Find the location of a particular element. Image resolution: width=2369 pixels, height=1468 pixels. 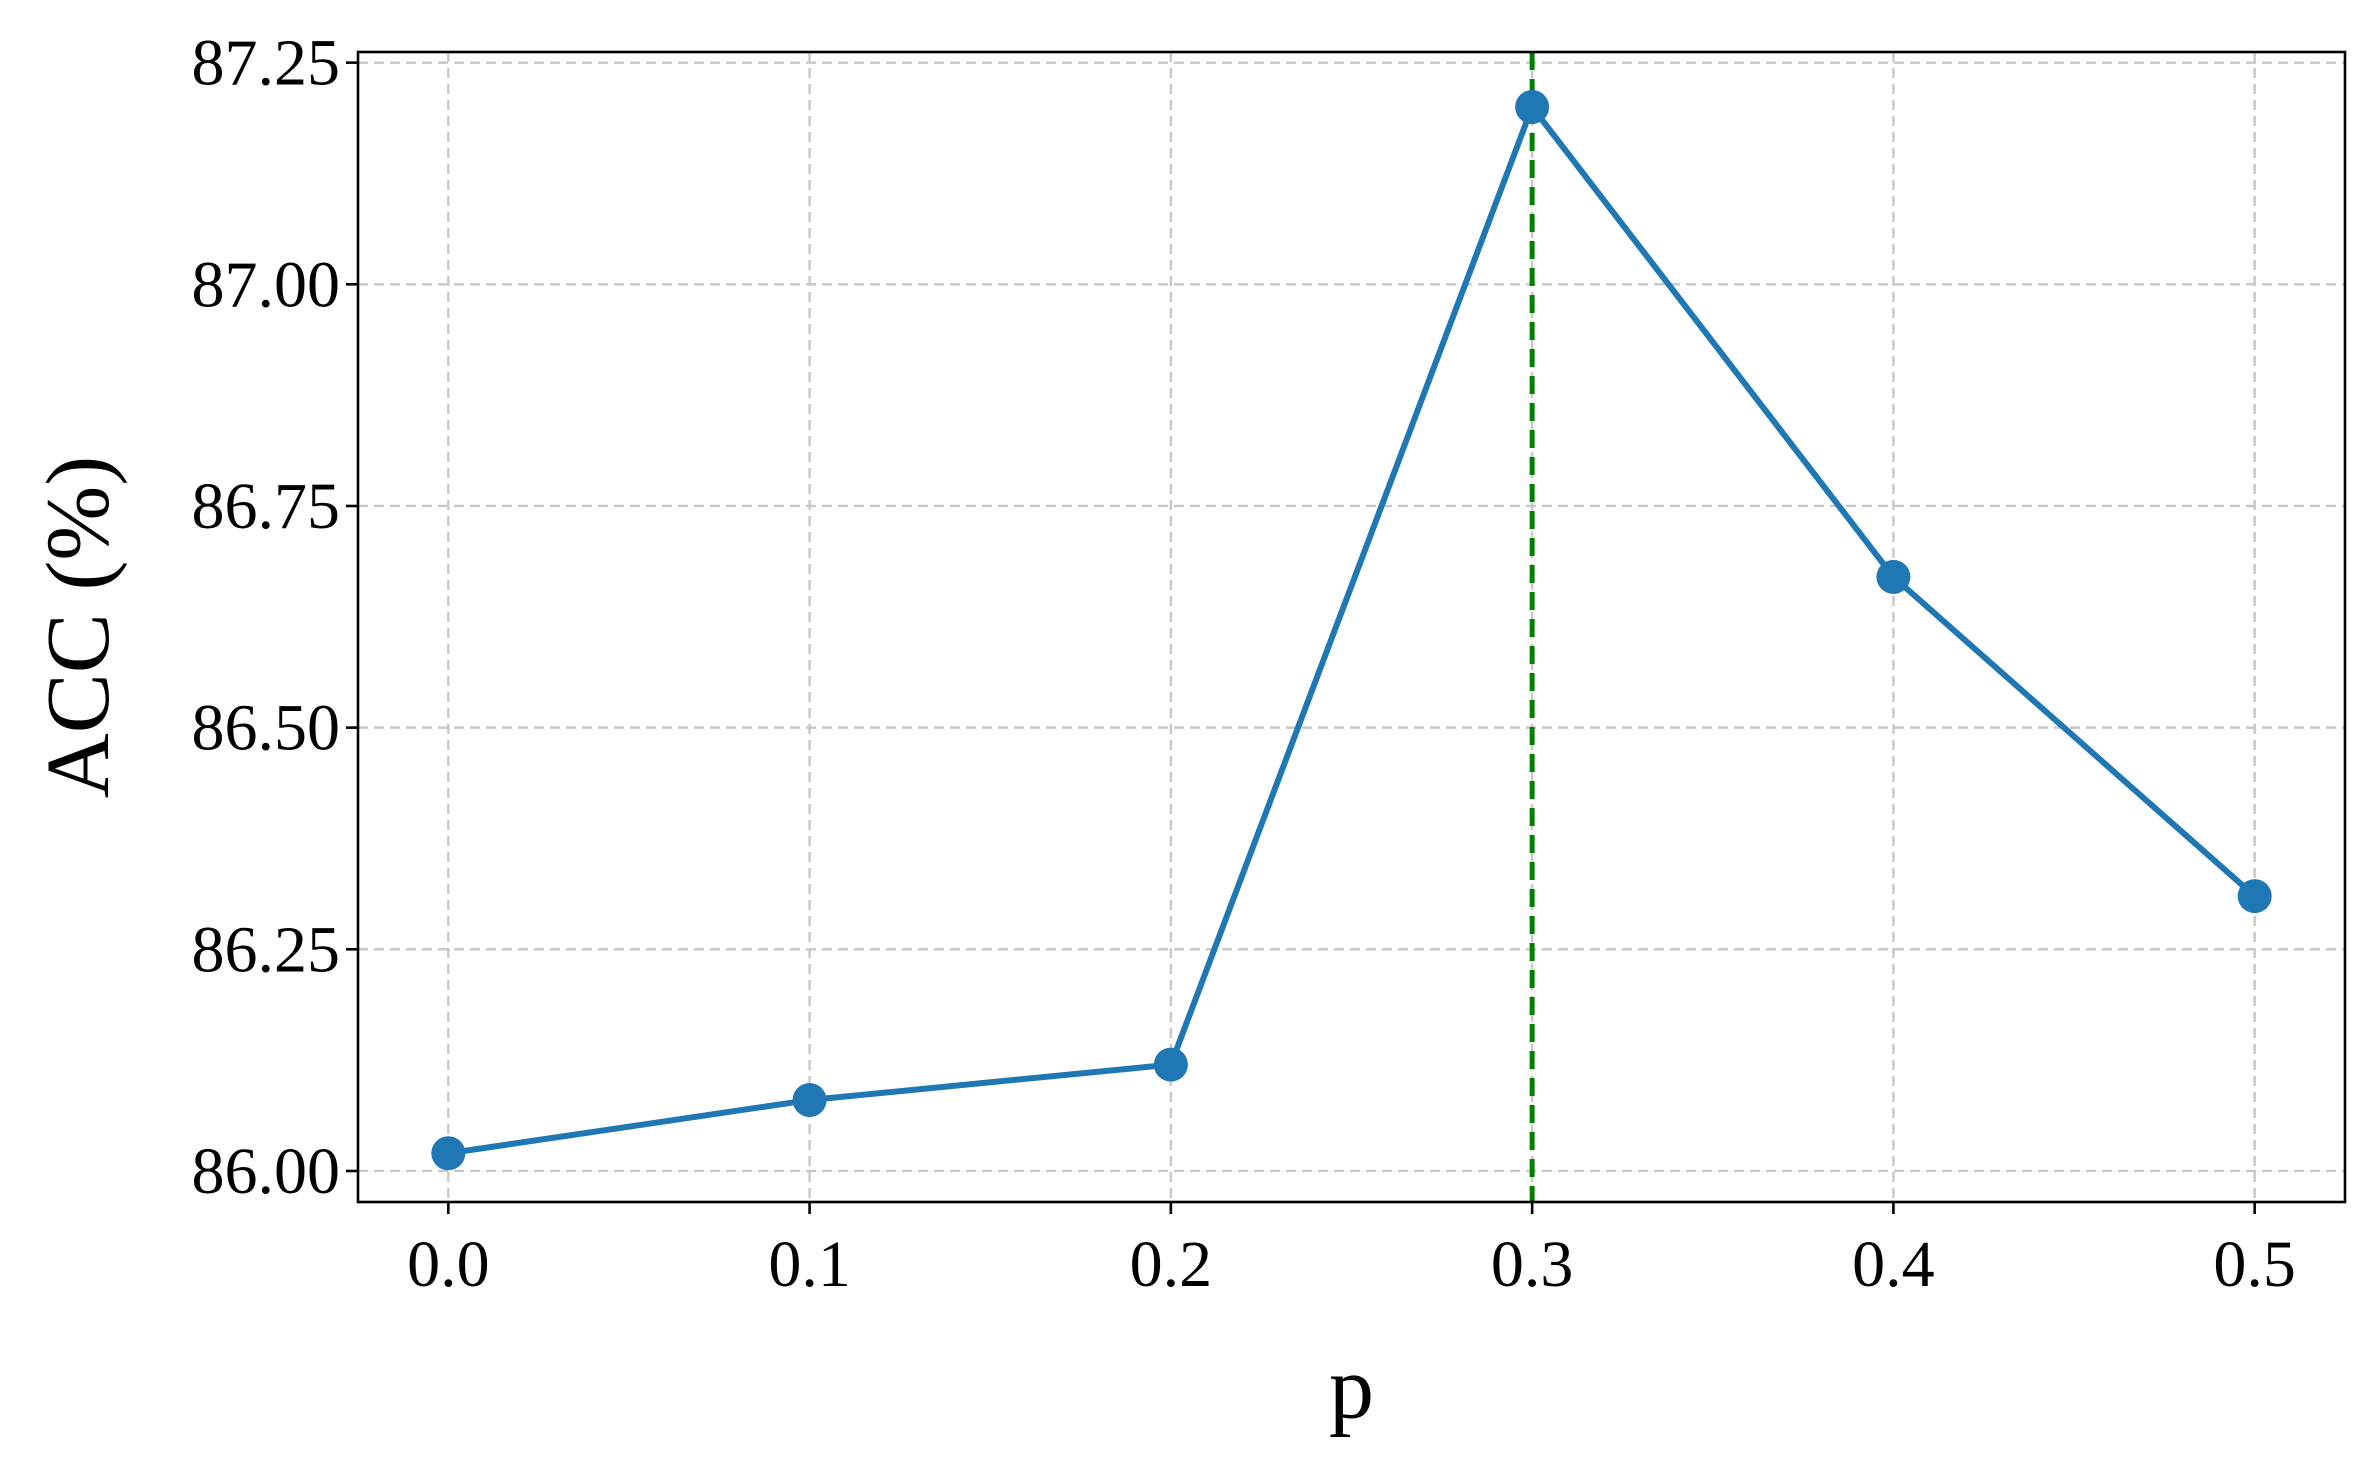

x-axis-title: p is located at coordinates (1351, 1388).